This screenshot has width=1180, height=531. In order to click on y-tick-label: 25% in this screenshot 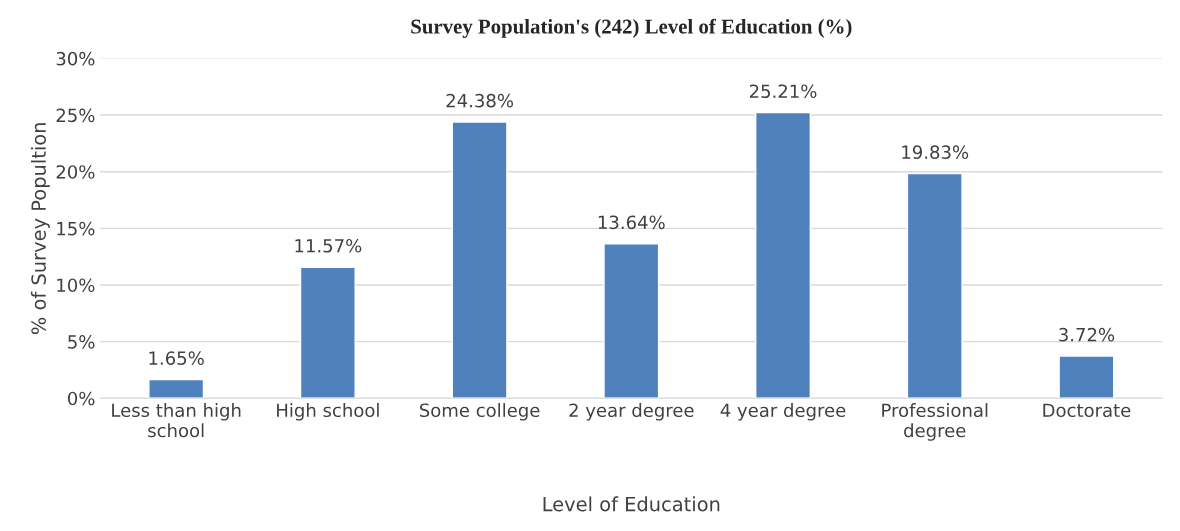, I will do `click(75, 115)`.